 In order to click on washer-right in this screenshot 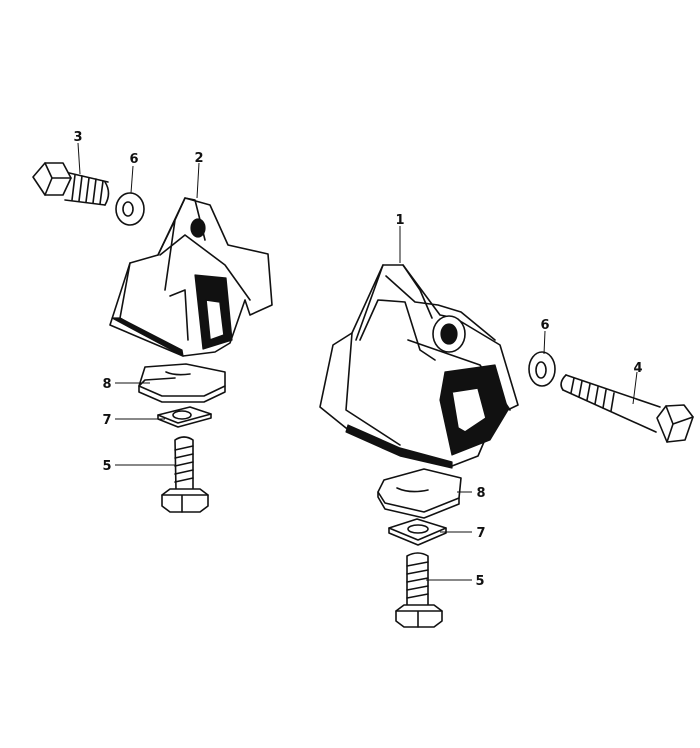, I will do `click(542, 369)`.